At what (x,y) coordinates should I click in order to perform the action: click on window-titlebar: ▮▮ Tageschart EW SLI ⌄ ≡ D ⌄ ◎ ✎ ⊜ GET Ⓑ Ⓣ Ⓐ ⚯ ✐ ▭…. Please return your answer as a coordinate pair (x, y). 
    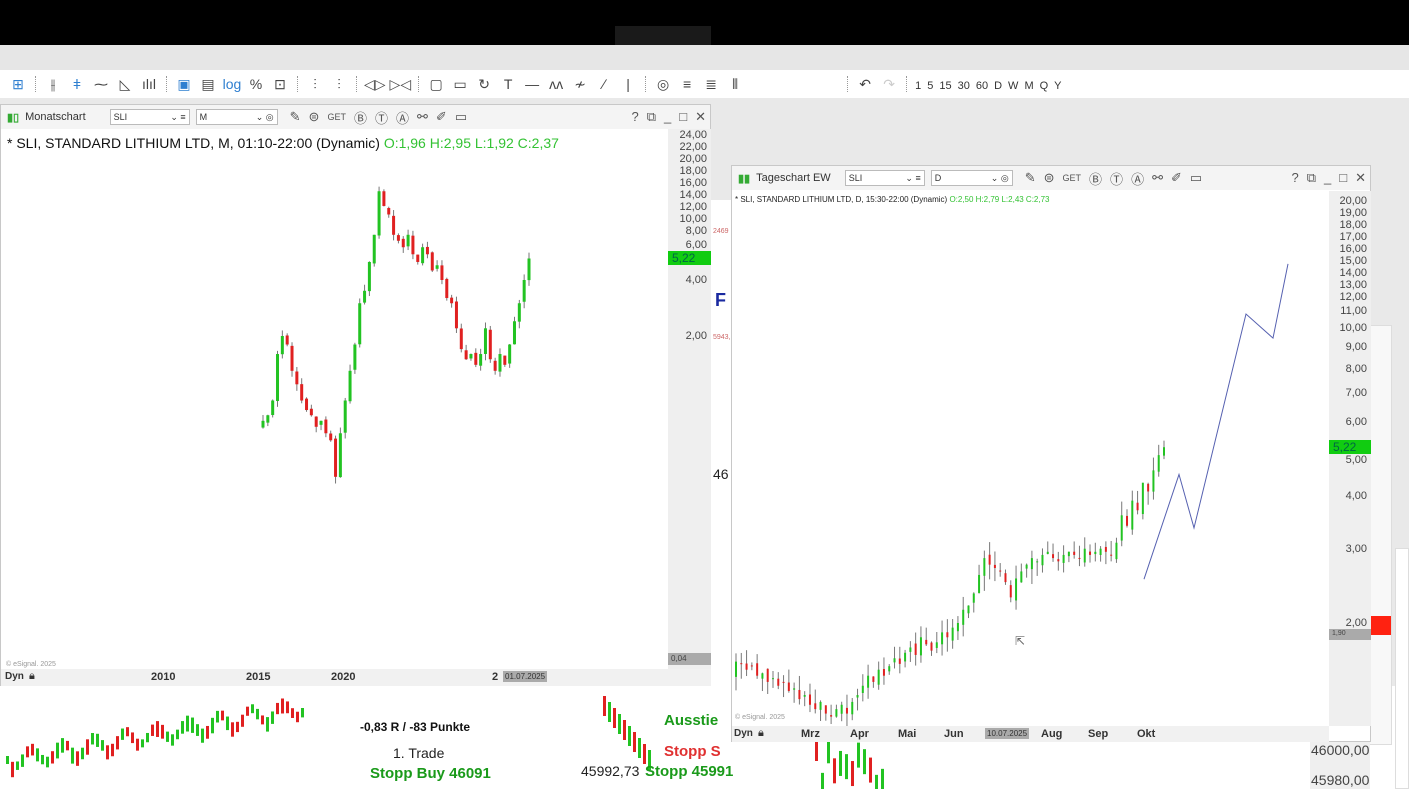
    Looking at the image, I should click on (1051, 178).